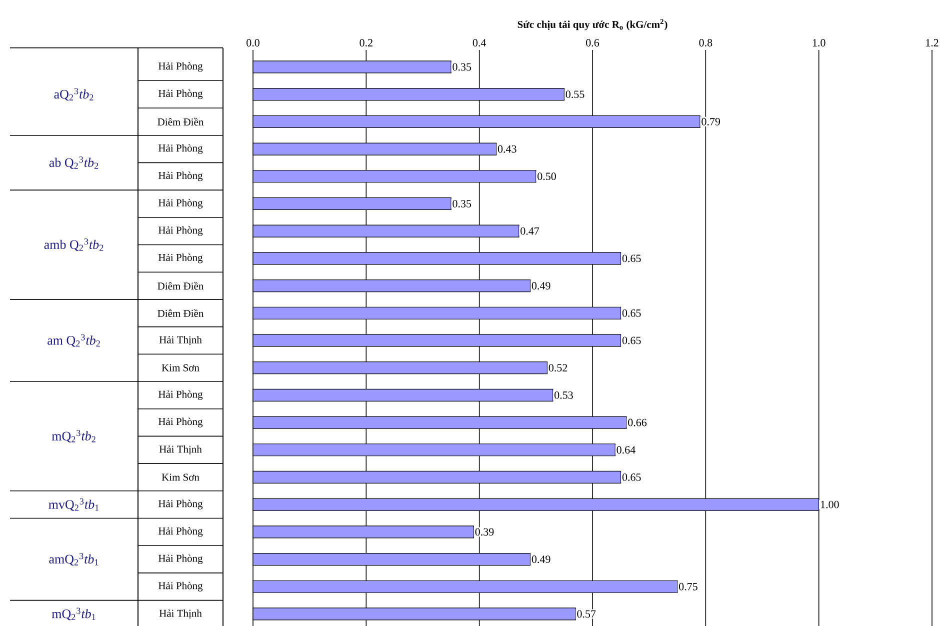 Image resolution: width=949 pixels, height=626 pixels. What do you see at coordinates (507, 149) in the screenshot?
I see `data-label: 0.43` at bounding box center [507, 149].